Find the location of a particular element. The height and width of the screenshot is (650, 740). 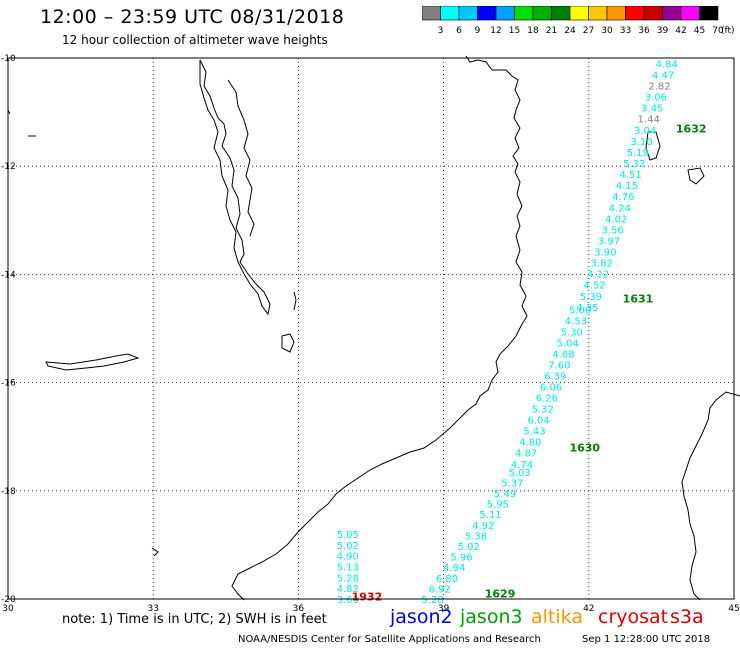

colorbar-tick-label: 21 is located at coordinates (551, 31).